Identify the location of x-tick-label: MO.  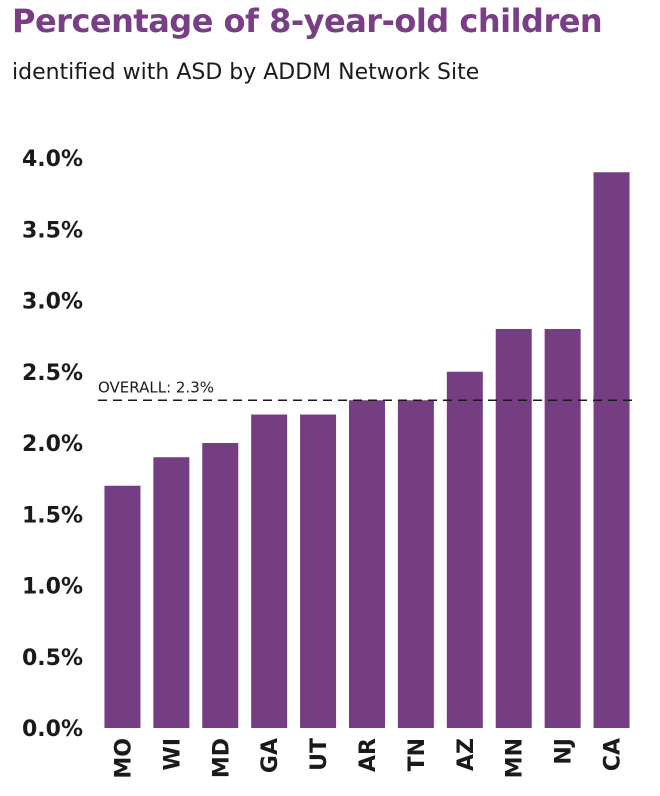
(123, 758).